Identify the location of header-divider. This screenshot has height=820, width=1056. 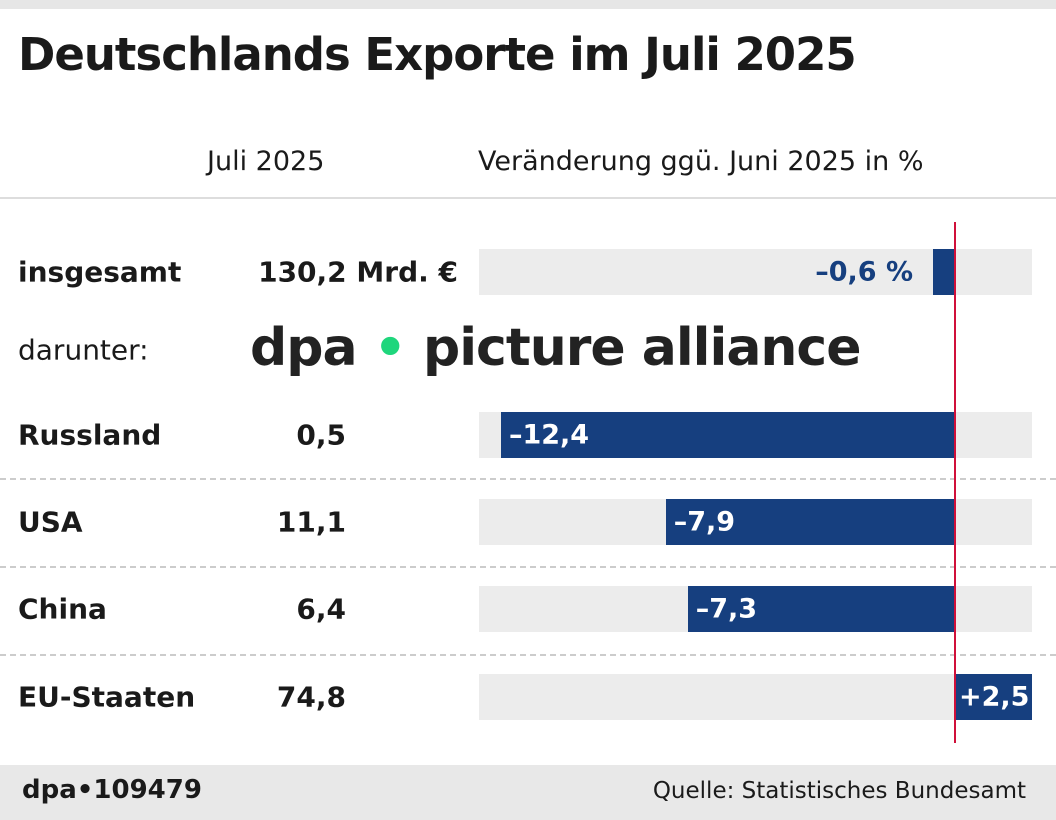
(528, 198).